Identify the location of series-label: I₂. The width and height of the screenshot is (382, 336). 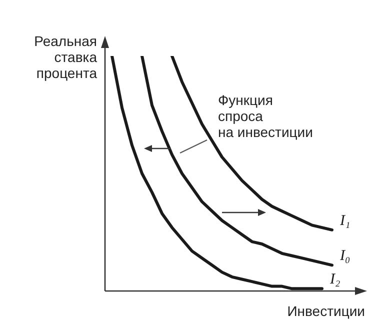
(334, 280).